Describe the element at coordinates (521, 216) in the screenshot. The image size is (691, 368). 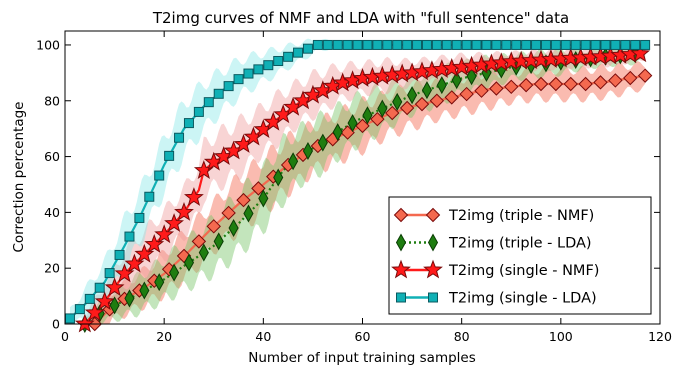
I see `legend-label: T2img (triple - NMF)` at that location.